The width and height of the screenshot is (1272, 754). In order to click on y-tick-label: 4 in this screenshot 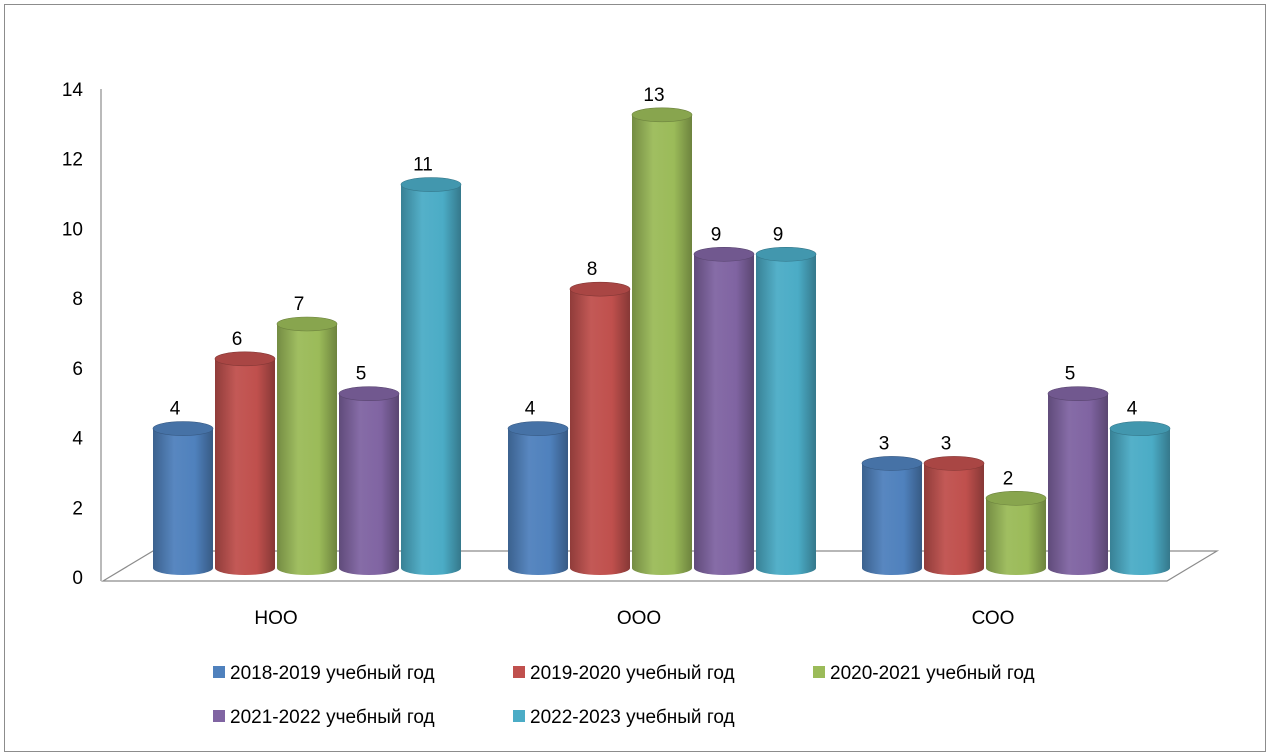, I will do `click(77, 439)`.